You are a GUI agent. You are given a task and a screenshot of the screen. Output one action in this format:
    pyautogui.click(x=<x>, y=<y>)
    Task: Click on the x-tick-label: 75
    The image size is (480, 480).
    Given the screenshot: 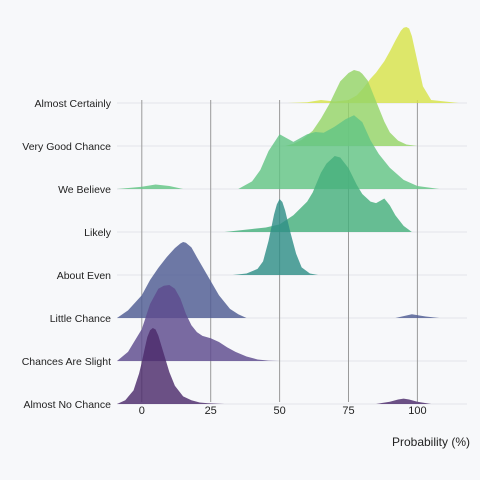 What is the action you would take?
    pyautogui.click(x=348, y=411)
    